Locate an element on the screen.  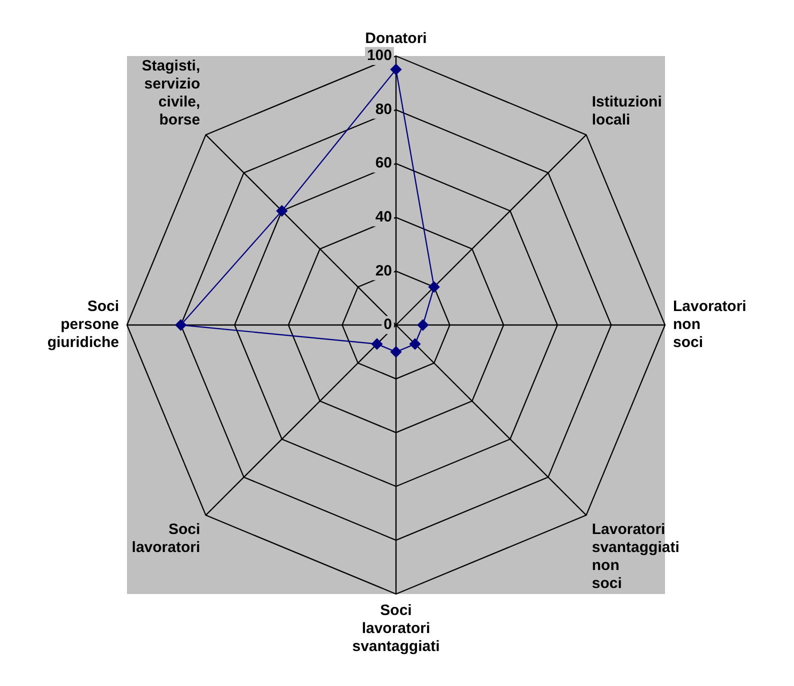
spoke-label: Lavoratori svantaggiati non soci is located at coordinates (636, 556).